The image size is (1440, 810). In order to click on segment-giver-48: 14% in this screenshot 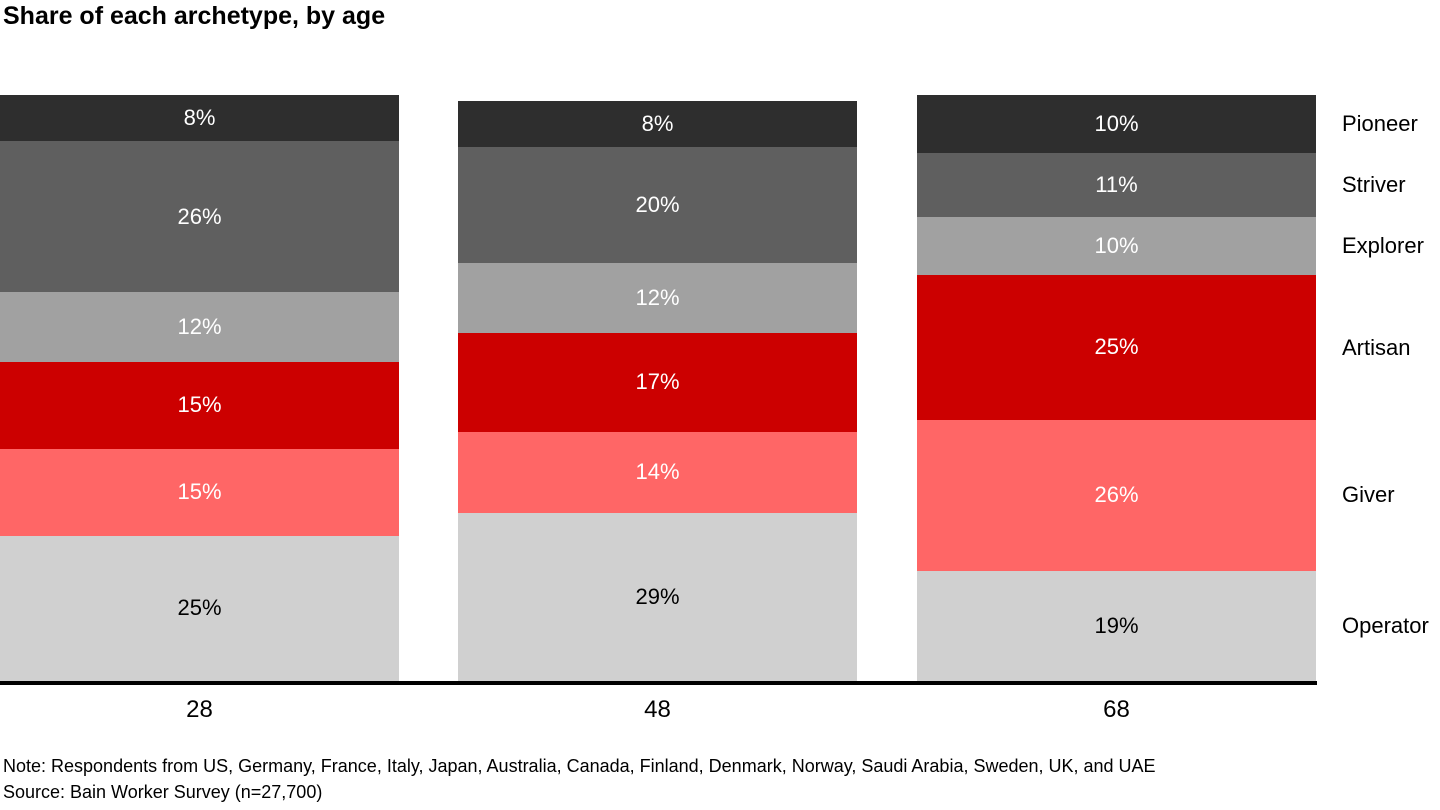, I will do `click(657, 472)`.